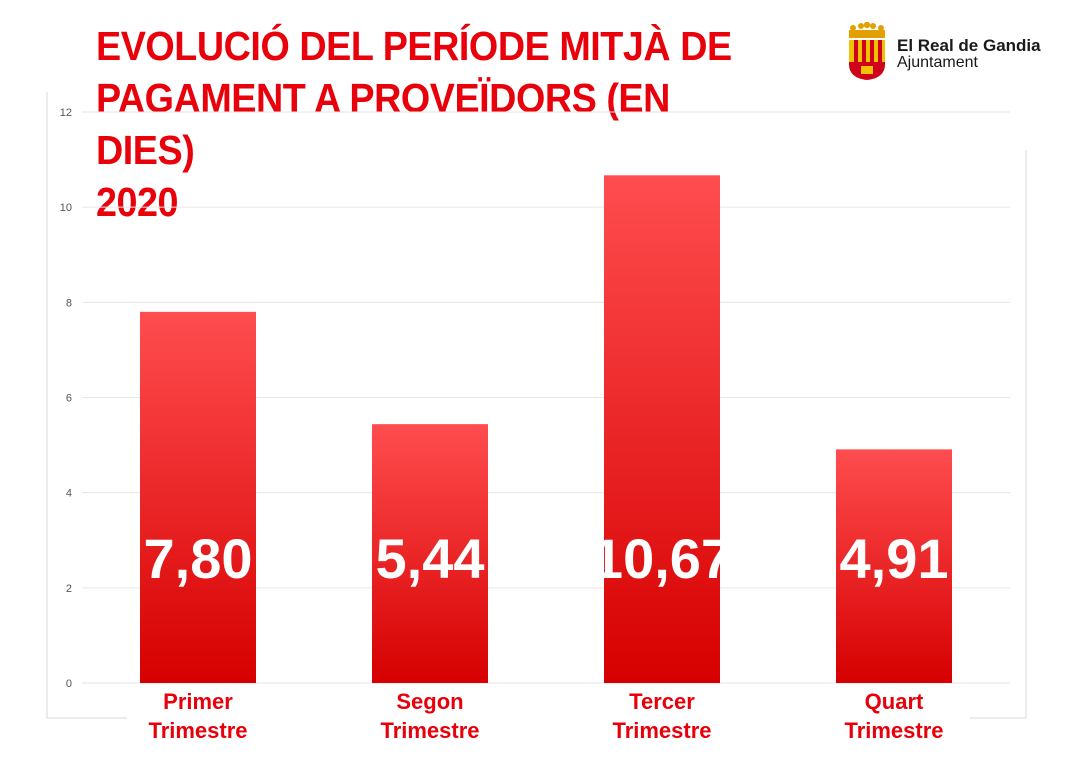  What do you see at coordinates (430, 558) in the screenshot?
I see `data-label: 5,44` at bounding box center [430, 558].